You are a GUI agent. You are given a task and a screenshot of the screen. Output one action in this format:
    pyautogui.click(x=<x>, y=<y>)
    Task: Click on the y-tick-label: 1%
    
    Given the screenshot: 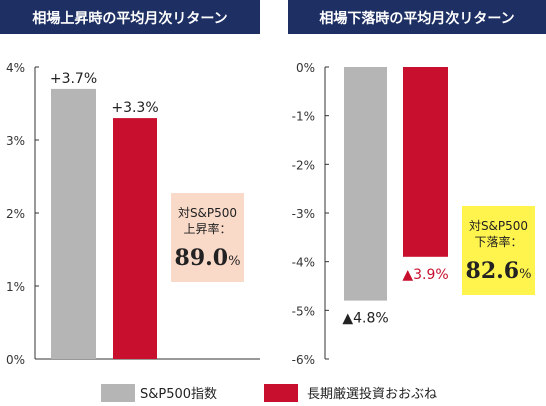 What is the action you would take?
    pyautogui.click(x=15, y=287)
    